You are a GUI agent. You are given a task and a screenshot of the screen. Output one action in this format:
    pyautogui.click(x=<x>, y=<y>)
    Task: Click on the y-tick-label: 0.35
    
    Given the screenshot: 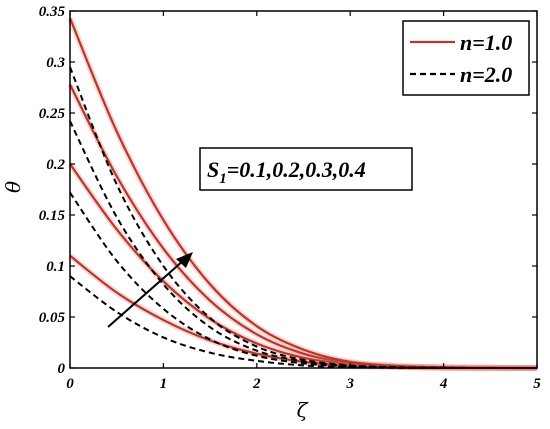 What is the action you would take?
    pyautogui.click(x=52, y=12)
    